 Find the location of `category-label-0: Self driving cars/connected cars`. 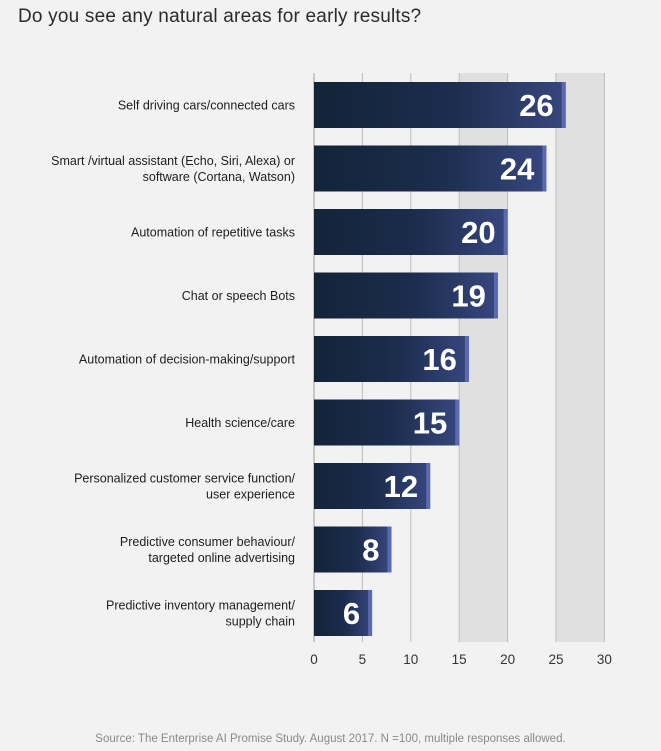

category-label-0: Self driving cars/connected cars is located at coordinates (206, 106).